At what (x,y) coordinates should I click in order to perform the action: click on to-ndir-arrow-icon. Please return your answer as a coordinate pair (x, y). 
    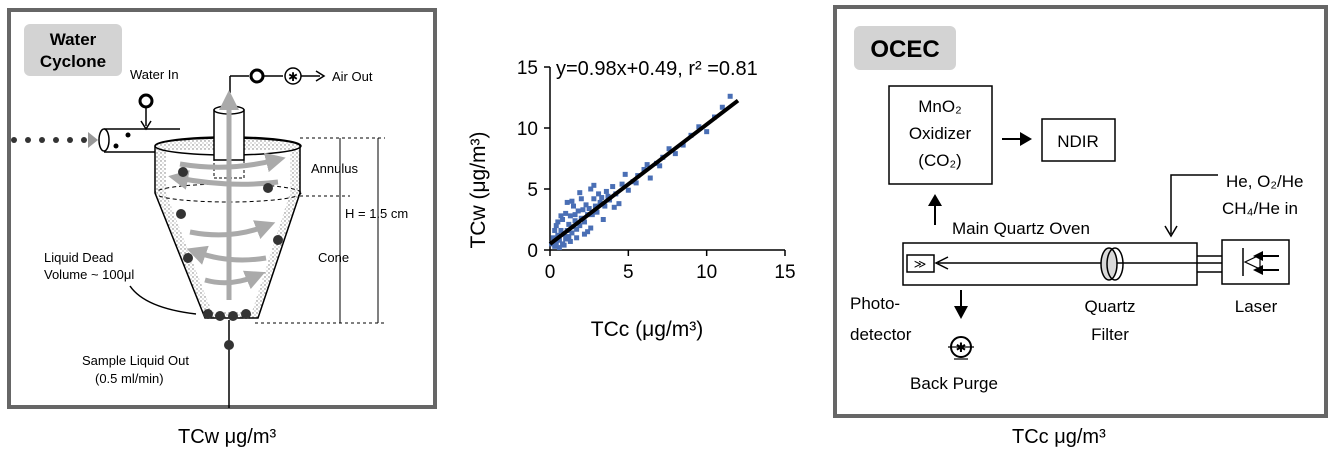
    Looking at the image, I should click on (1017, 139).